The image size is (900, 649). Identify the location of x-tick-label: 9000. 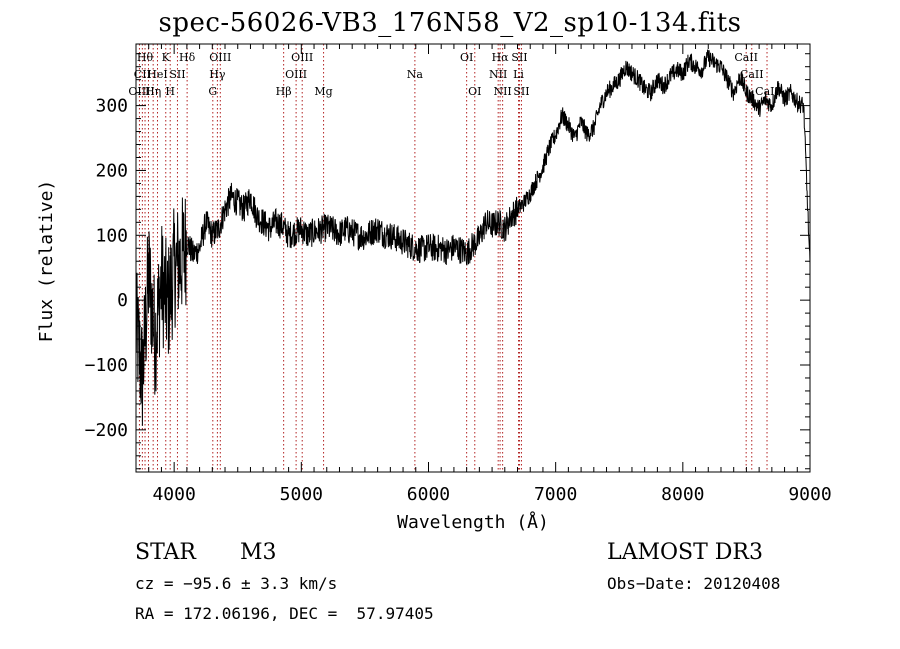
(809, 494).